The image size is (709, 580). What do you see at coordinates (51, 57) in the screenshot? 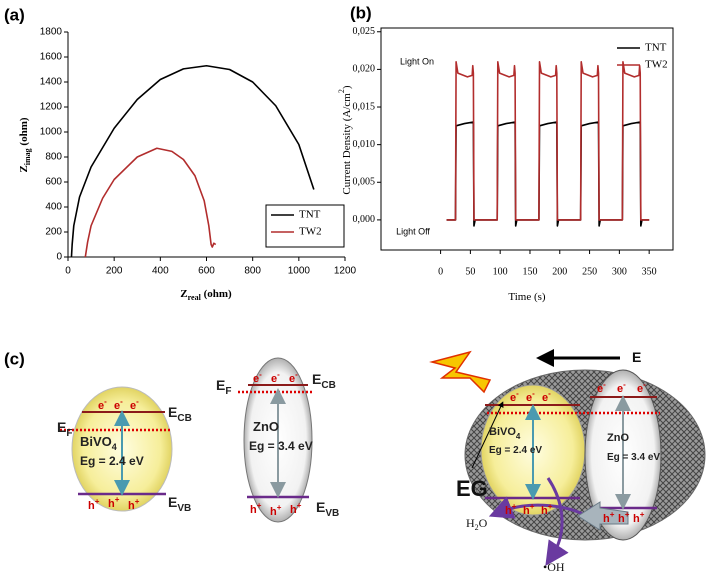
I see `y-tick-label: 1600` at bounding box center [51, 57].